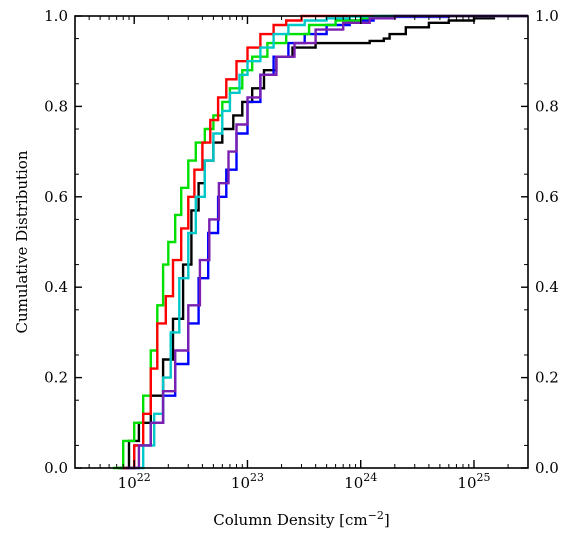 This screenshot has height=541, width=582. I want to click on y-tick-label-right: 0.2, so click(547, 378).